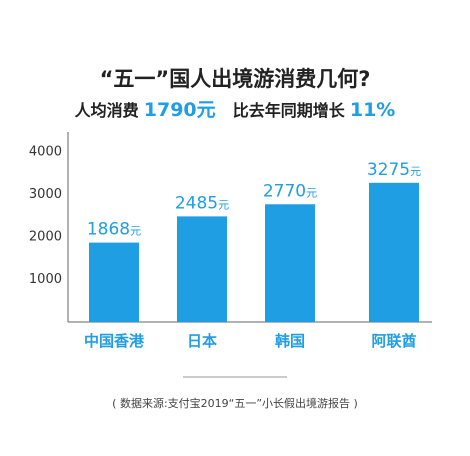 The width and height of the screenshot is (470, 456). Describe the element at coordinates (235, 403) in the screenshot. I see `source-note: ( 数据来源:支付宝2019“五一”小长假出境游报告 )` at that location.